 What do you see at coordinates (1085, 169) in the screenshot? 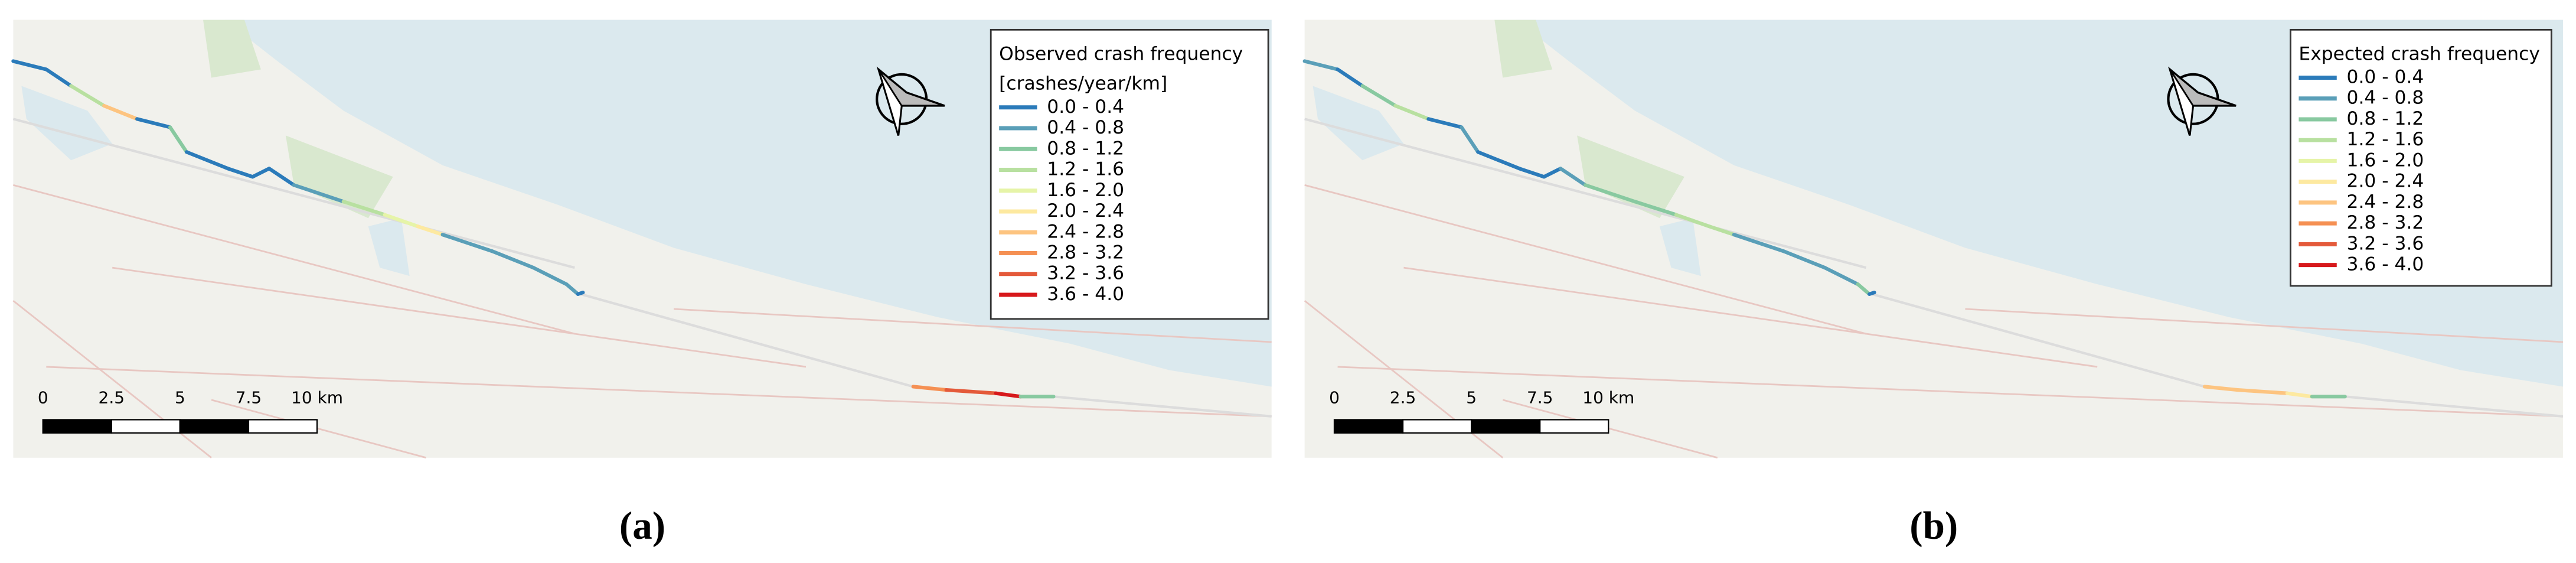
I see `legend-label: 1.2 - 1.6` at bounding box center [1085, 169].